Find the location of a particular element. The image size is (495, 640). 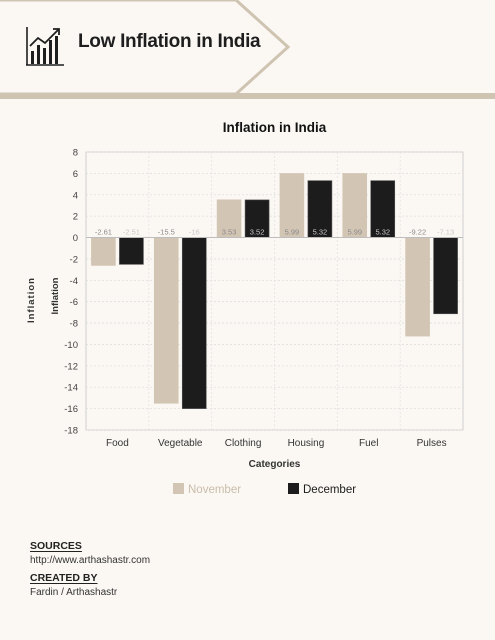

y-tick-label: -16 is located at coordinates (71, 409).